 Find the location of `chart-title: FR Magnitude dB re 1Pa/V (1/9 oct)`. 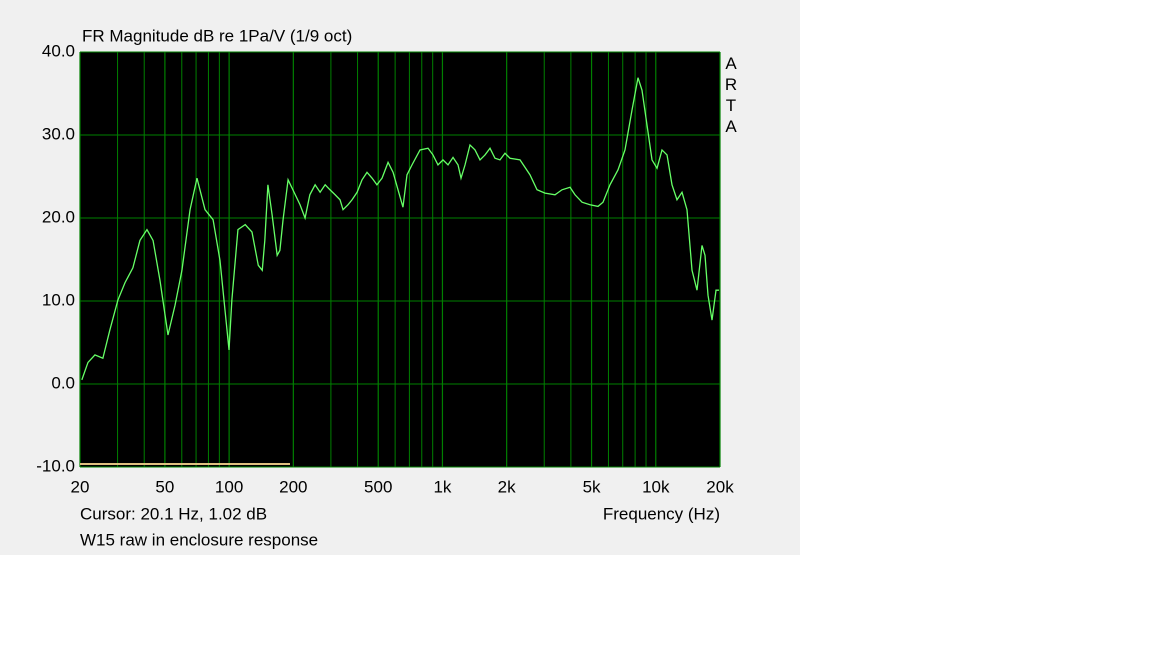

chart-title: FR Magnitude dB re 1Pa/V (1/9 oct) is located at coordinates (217, 35).